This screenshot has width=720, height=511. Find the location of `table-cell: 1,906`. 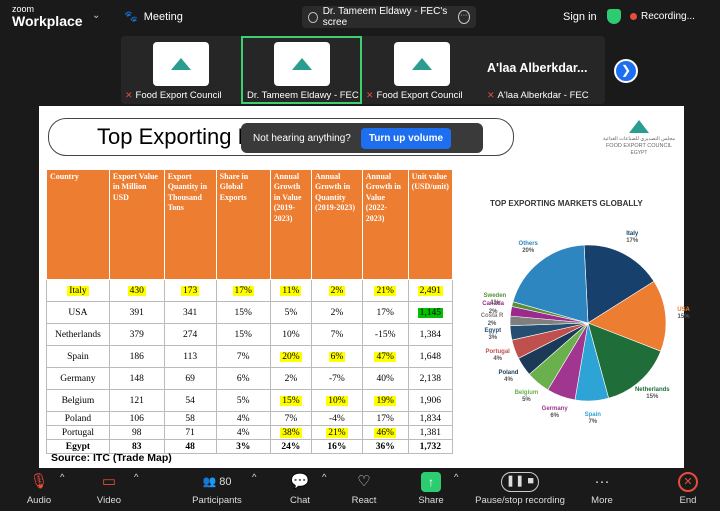

table-cell: 1,906 is located at coordinates (430, 400).